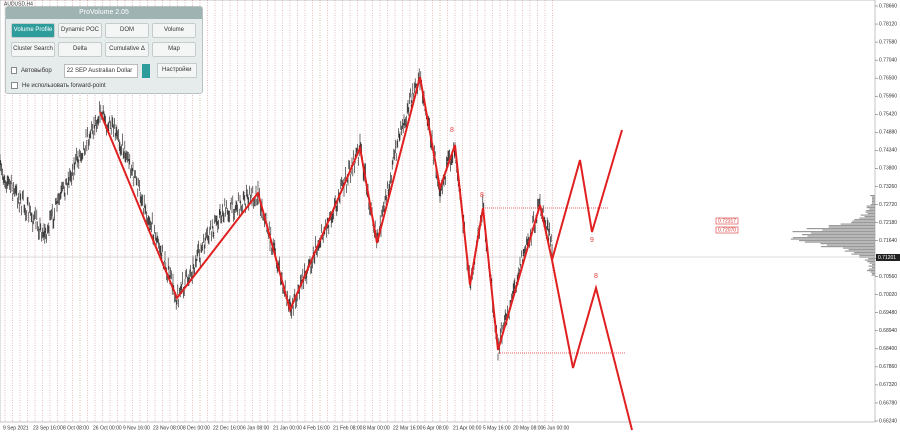 This screenshot has height=435, width=900. What do you see at coordinates (101, 70) in the screenshot?
I see `instrument-dropdown: 22 SEP Australian Dollar` at bounding box center [101, 70].